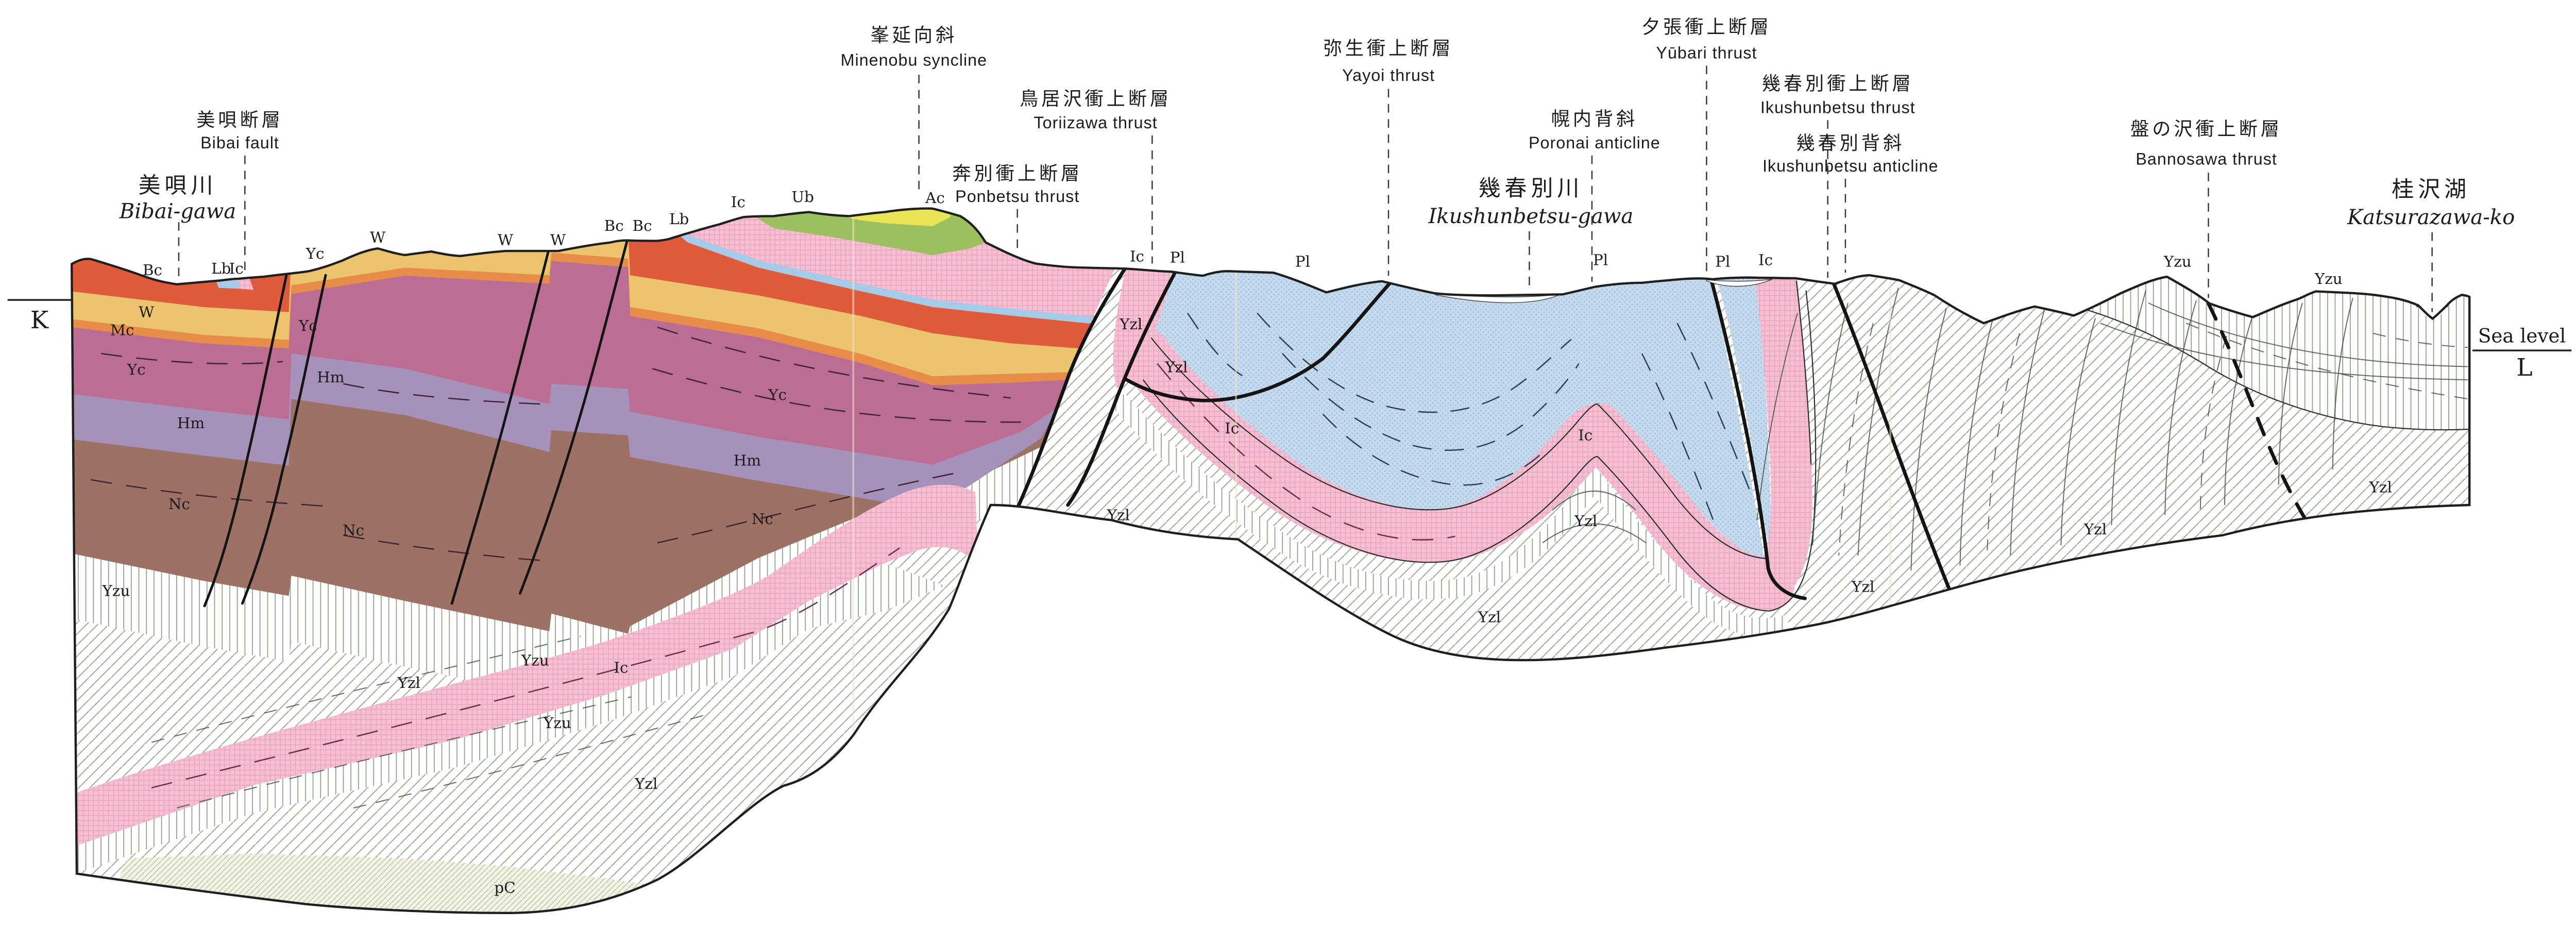 The height and width of the screenshot is (944, 2576). Describe the element at coordinates (1259, 339) in the screenshot. I see `yayoi-thrust-line` at that location.